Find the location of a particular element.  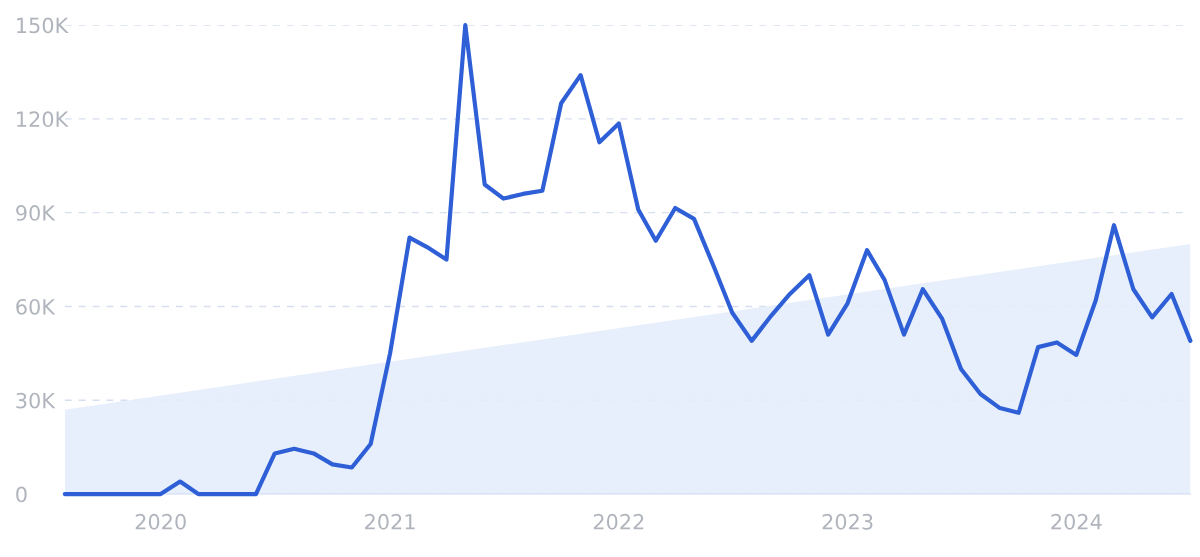

y-tick-label: 30K is located at coordinates (36, 400).